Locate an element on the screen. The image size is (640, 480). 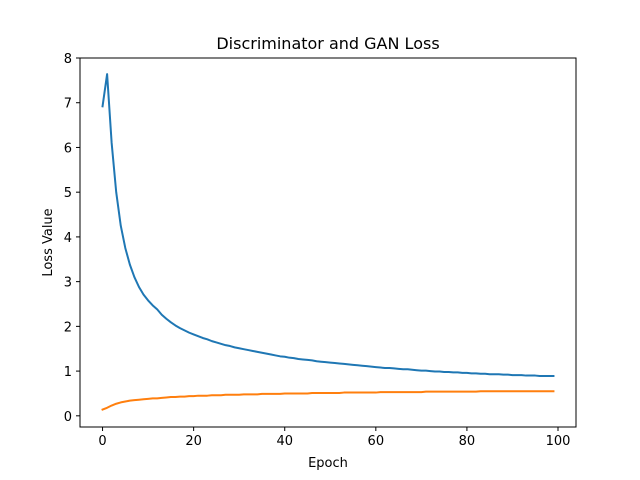
y-tick-label: 0 is located at coordinates (68, 417).